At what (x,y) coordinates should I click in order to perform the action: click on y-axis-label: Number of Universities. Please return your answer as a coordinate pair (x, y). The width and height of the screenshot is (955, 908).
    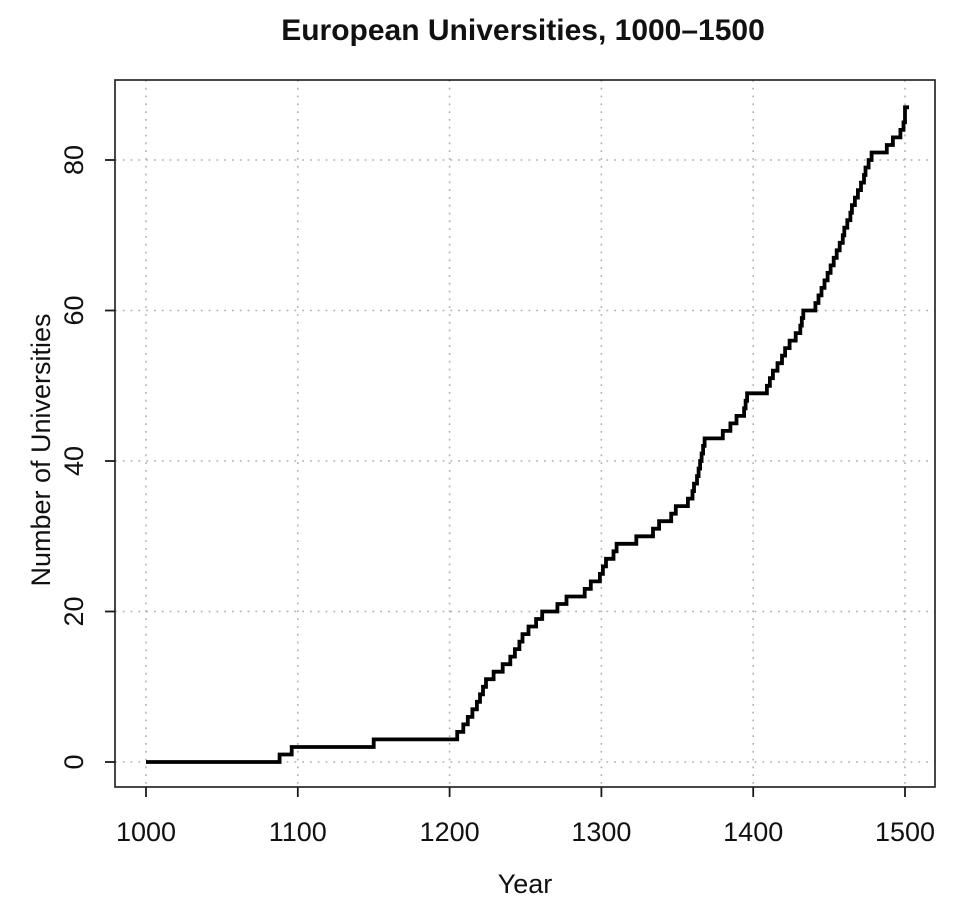
    Looking at the image, I should click on (41, 449).